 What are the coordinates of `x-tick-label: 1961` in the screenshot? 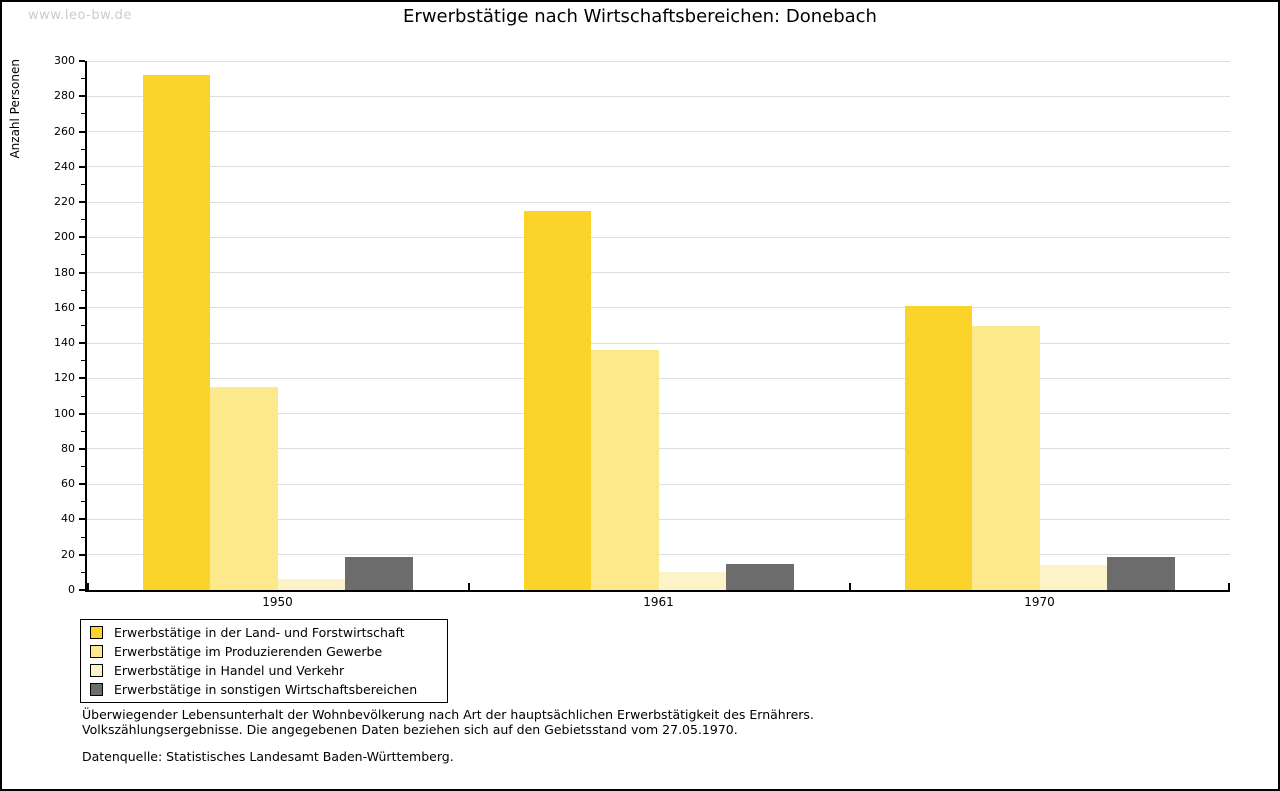 It's located at (658, 602).